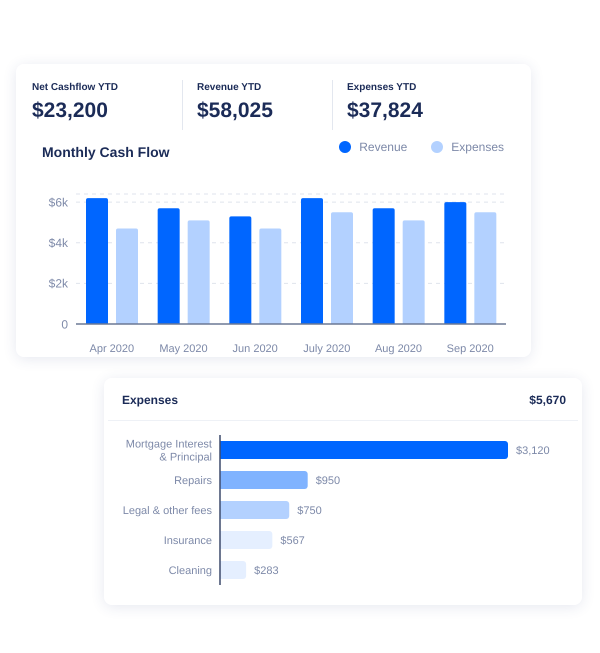 The image size is (600, 653). I want to click on y-tick-label: Mortgage Interest & Principal, so click(169, 451).